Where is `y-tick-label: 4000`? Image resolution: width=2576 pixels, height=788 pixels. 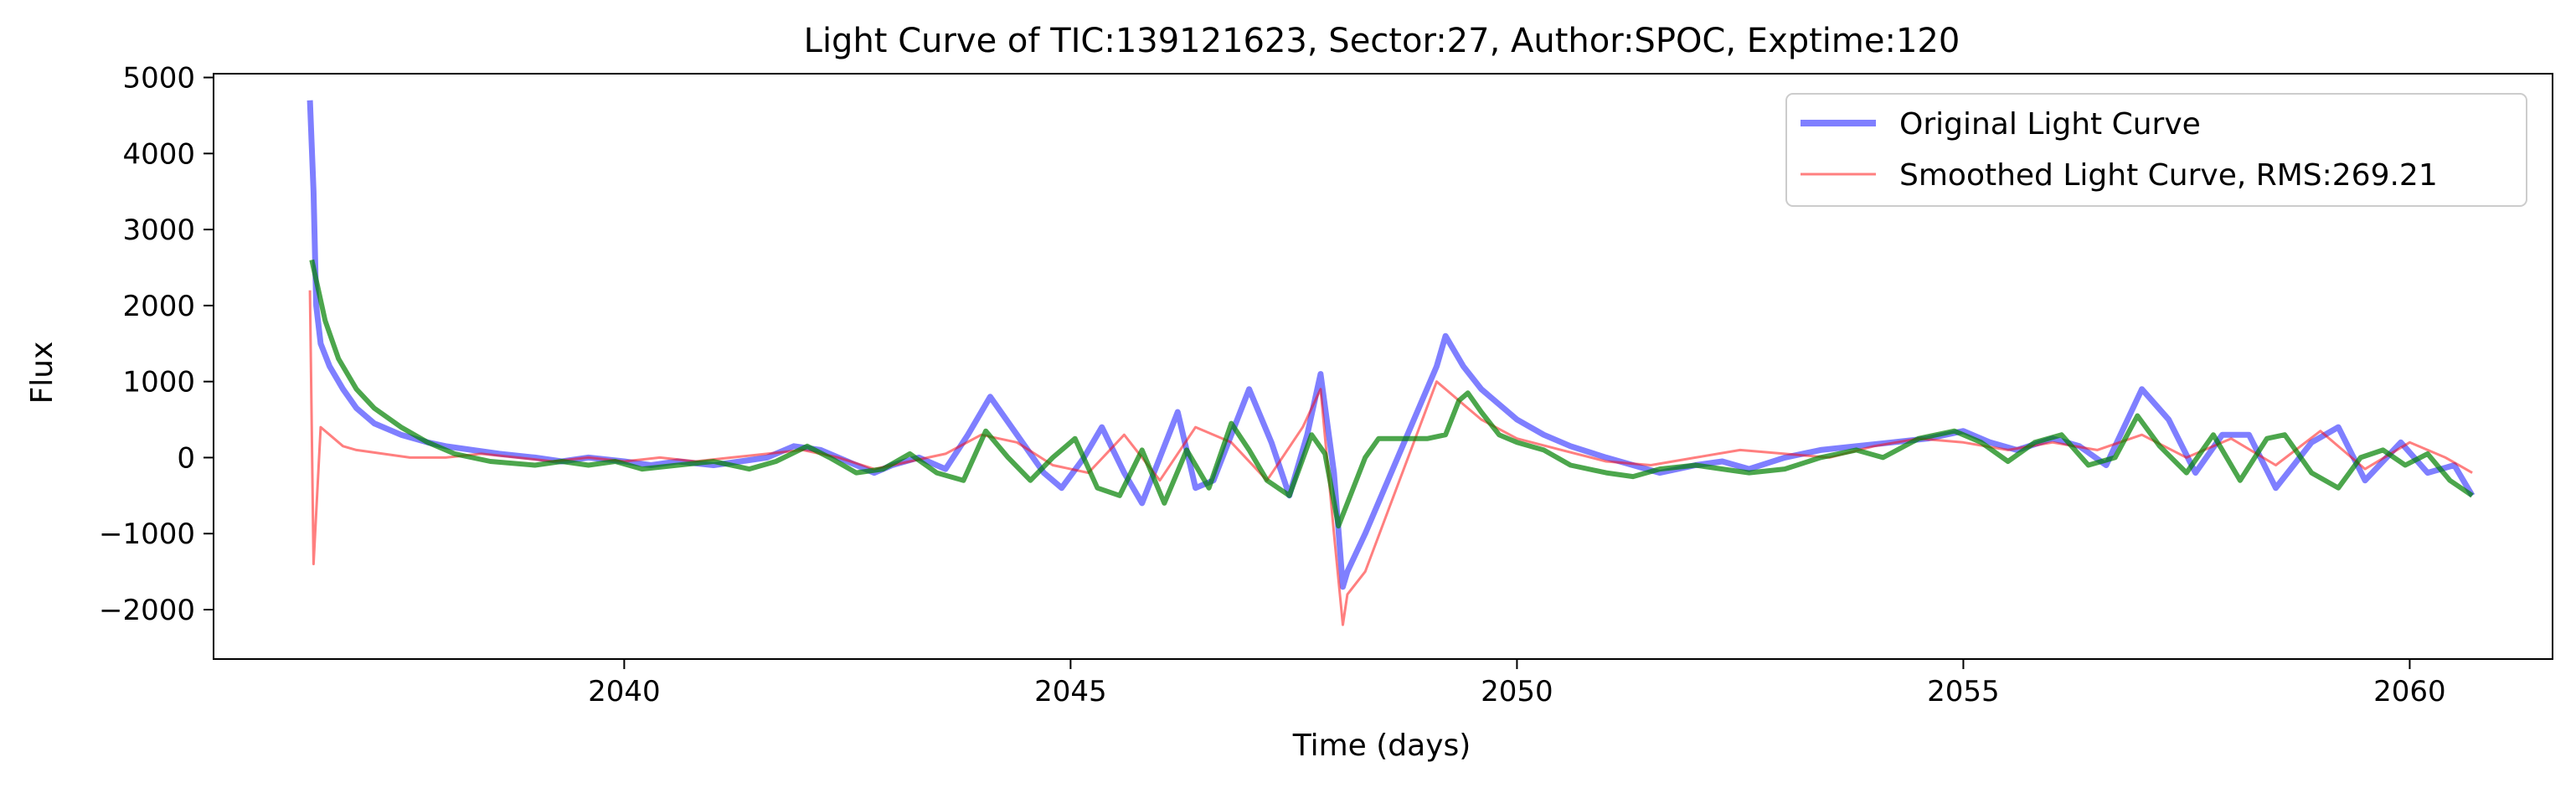
y-tick-label: 4000 is located at coordinates (158, 154).